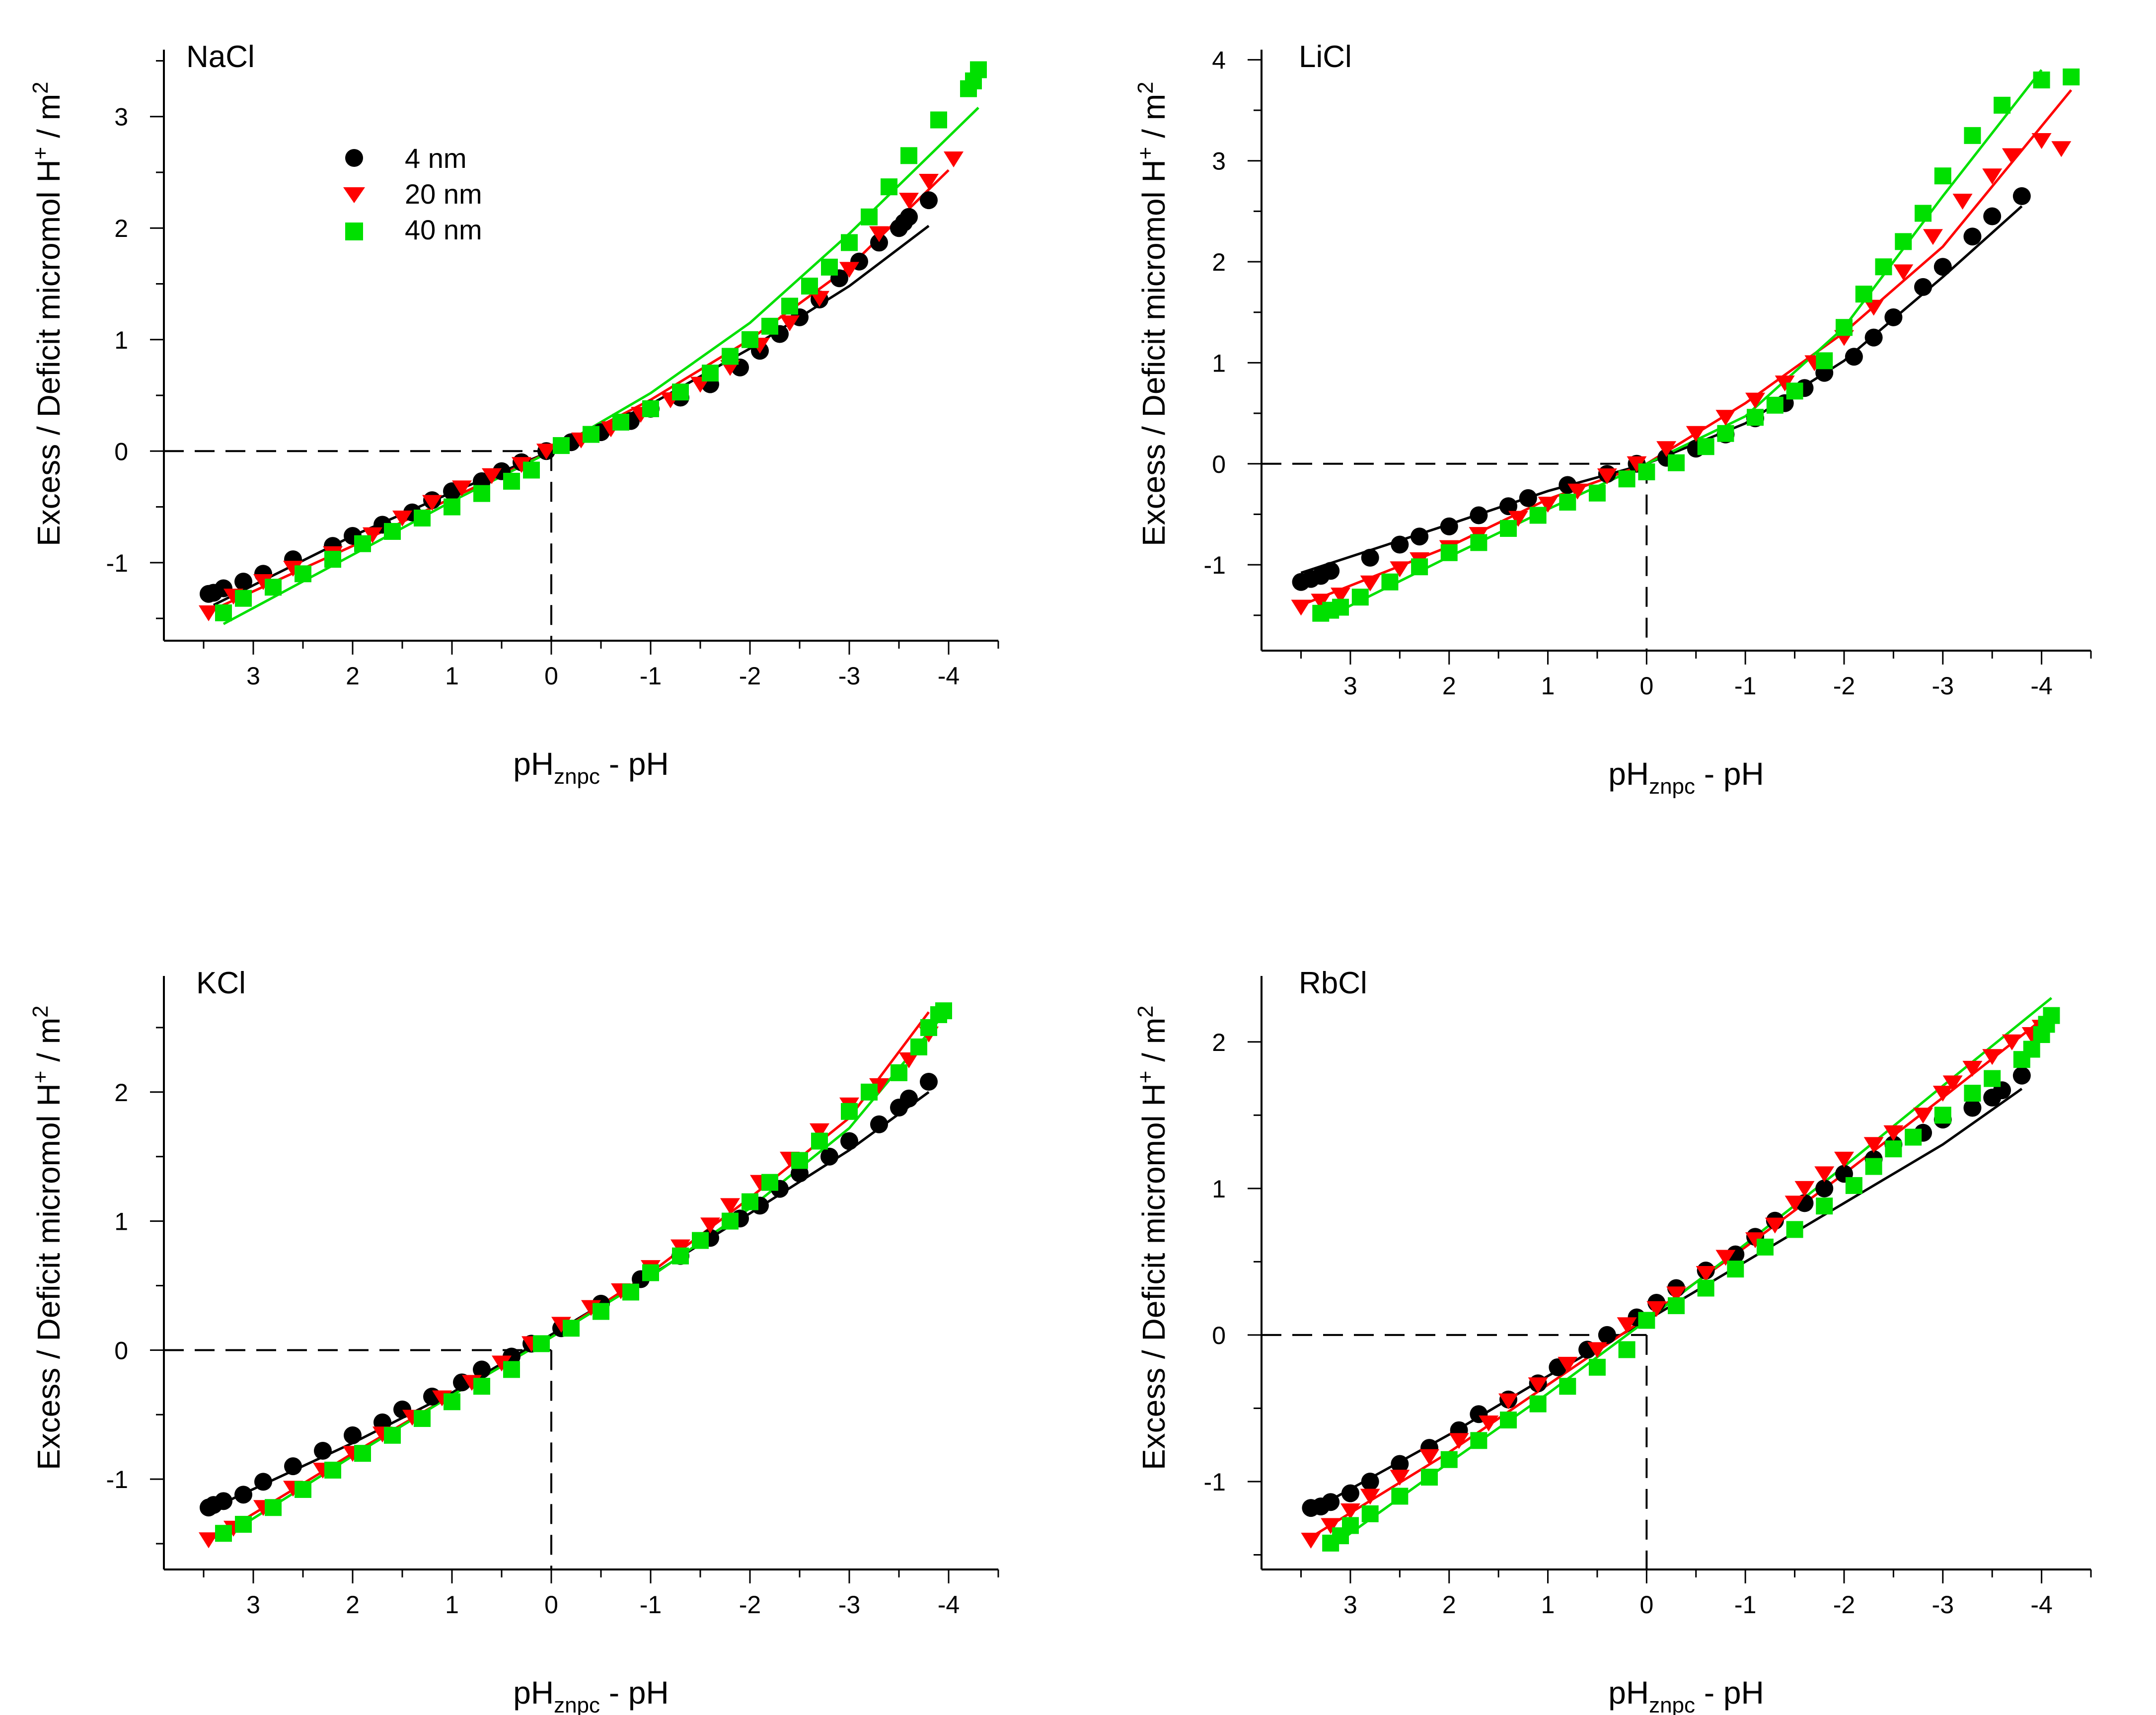 The image size is (2156, 1715). I want to click on y-tick-label: -1, so click(1215, 565).